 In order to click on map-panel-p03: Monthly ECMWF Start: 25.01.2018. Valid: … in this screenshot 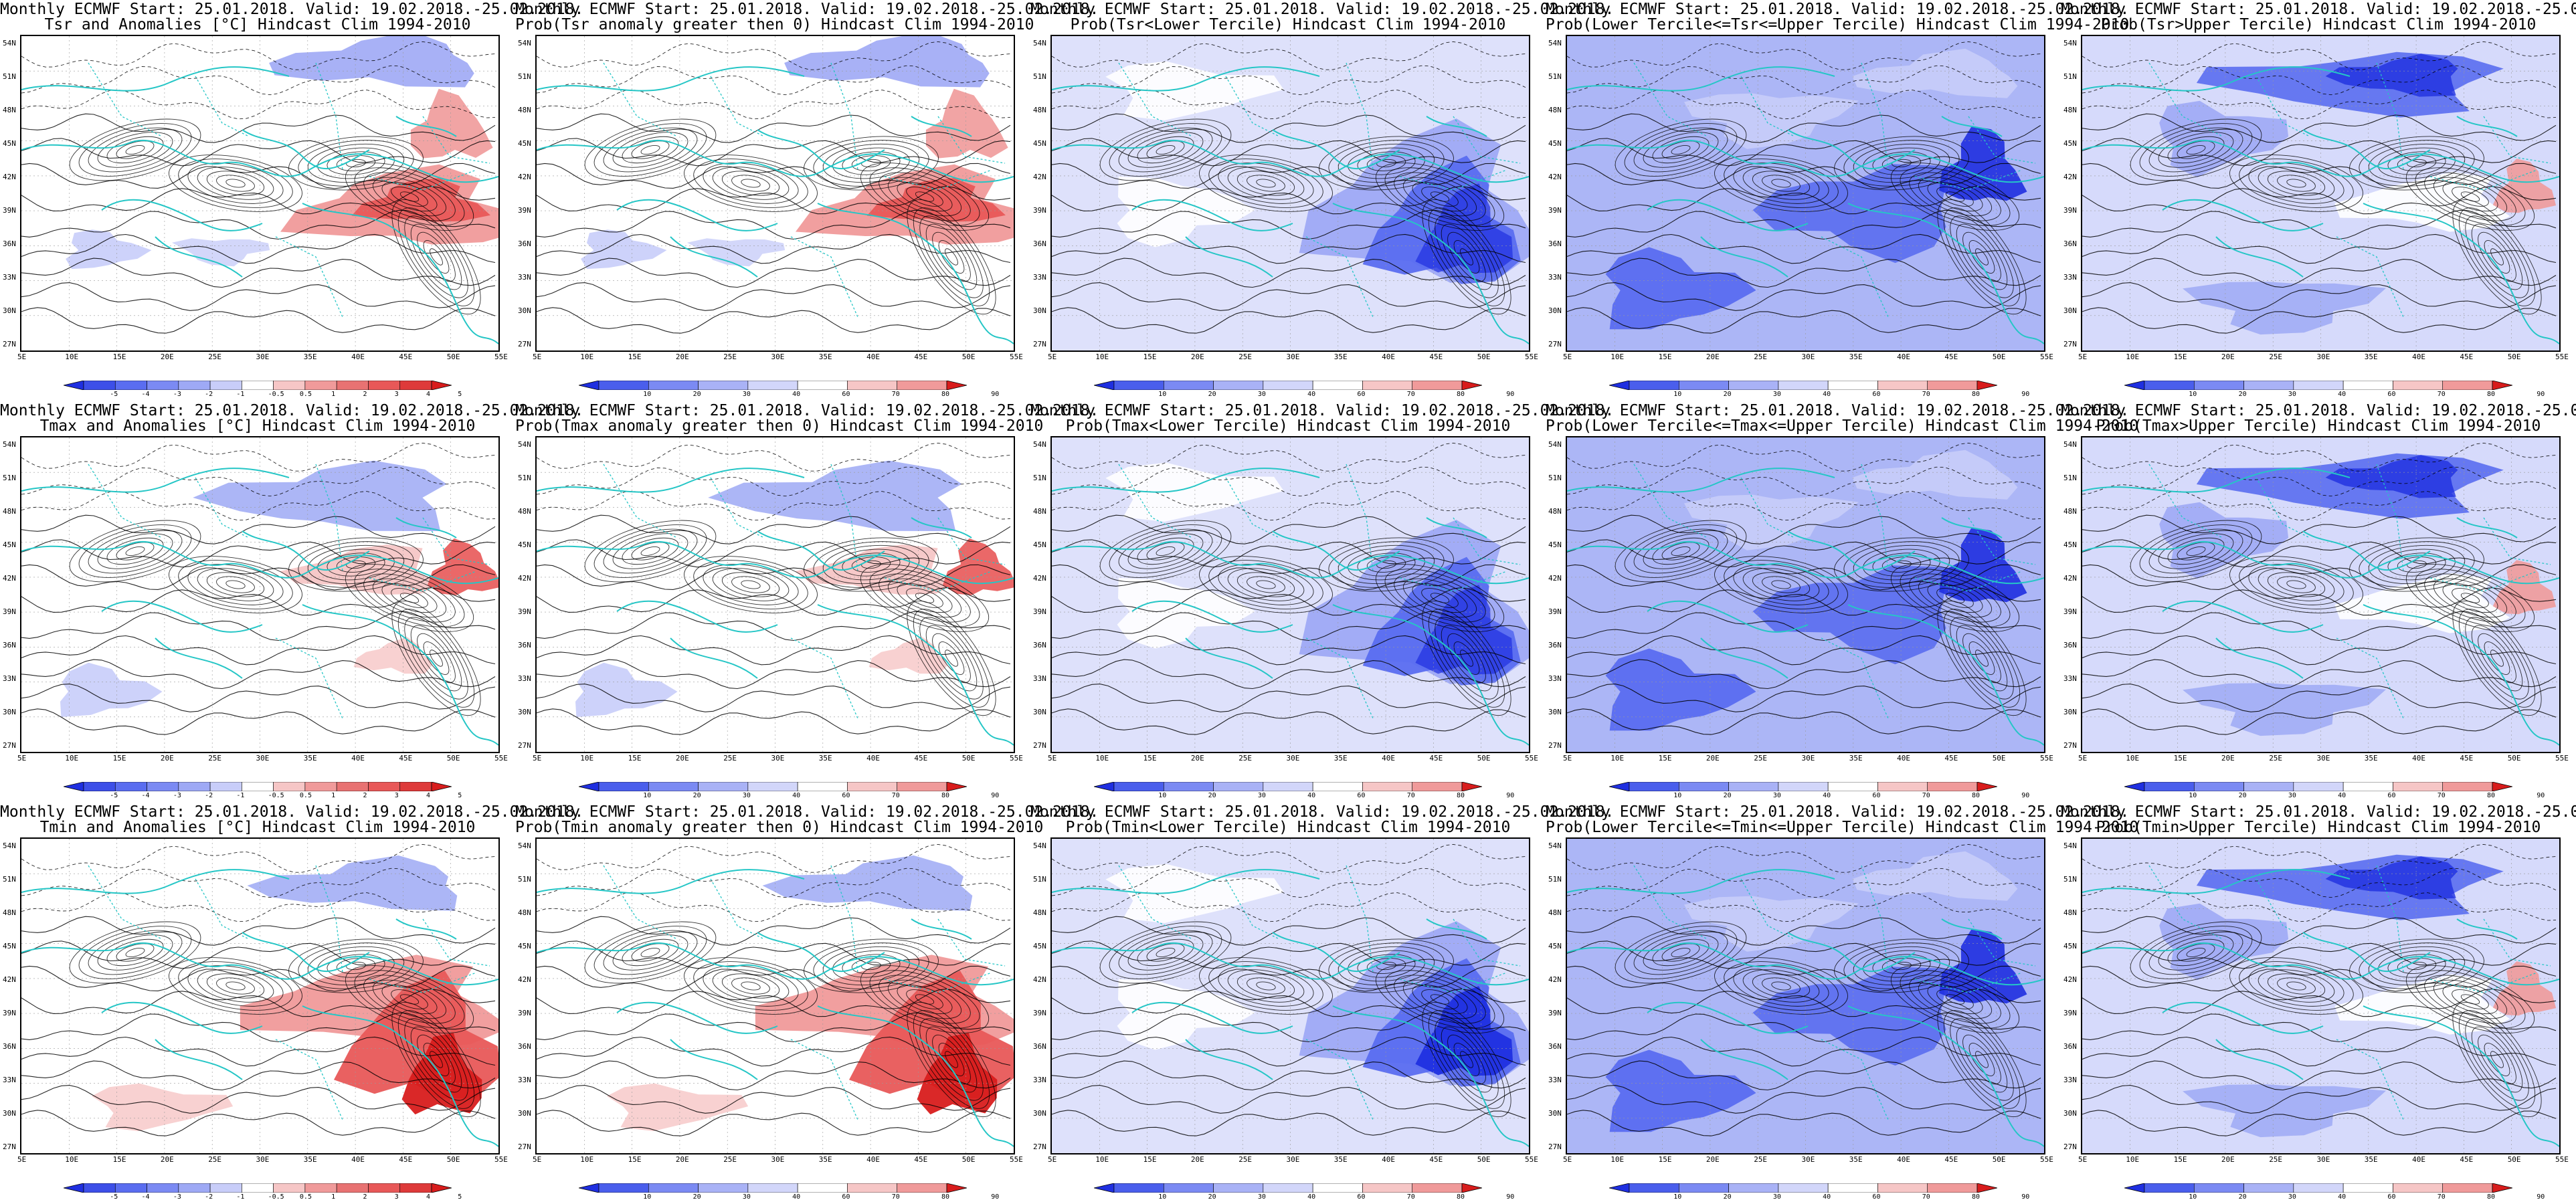, I will do `click(1837, 200)`.